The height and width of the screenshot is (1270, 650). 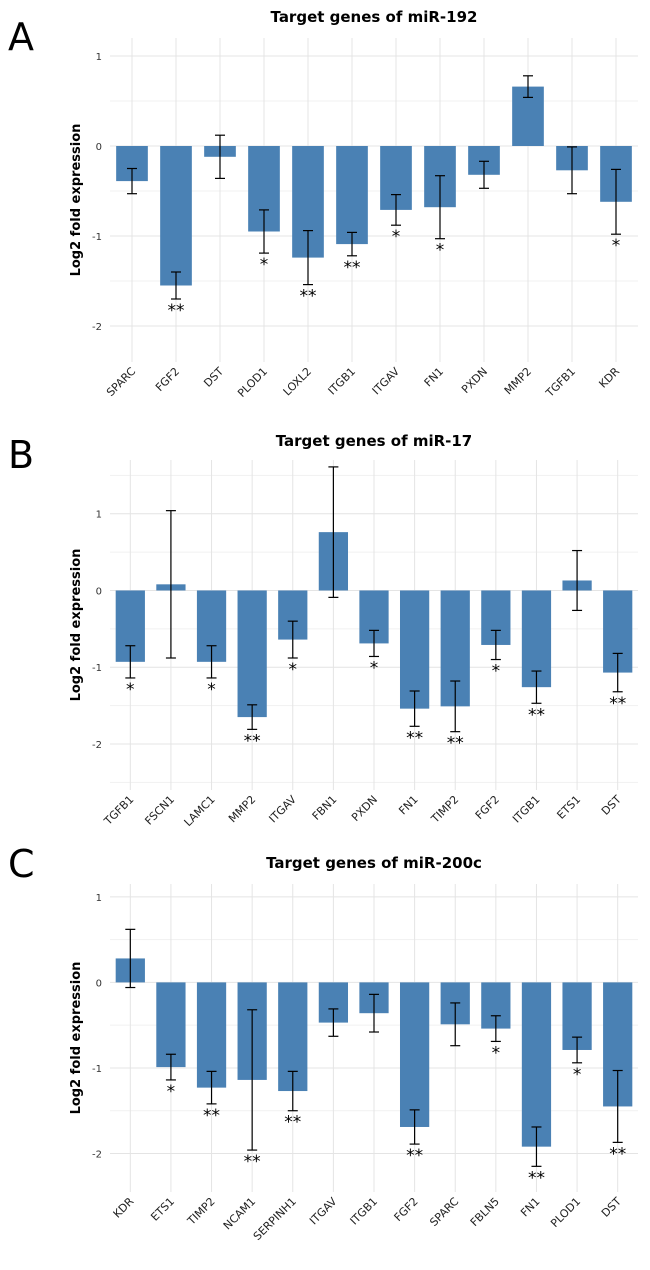 I want to click on x-tick-label: FSCN1, so click(x=159, y=810).